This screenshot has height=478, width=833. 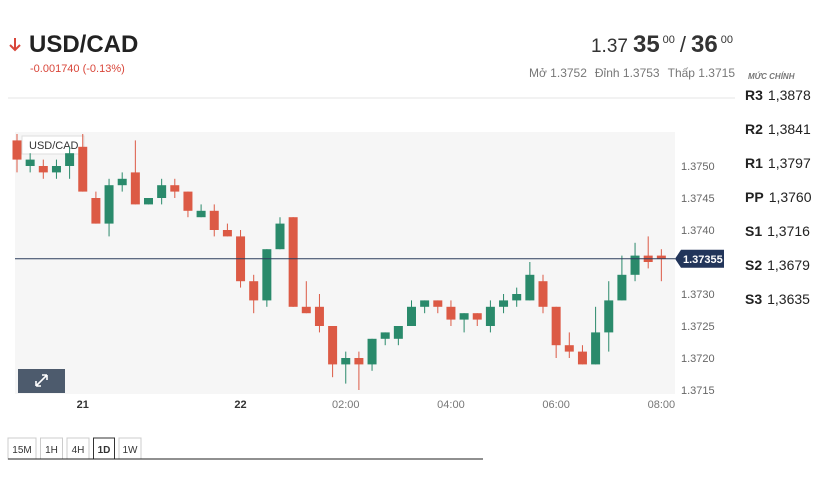 I want to click on stat-open: Mở 1.3752, so click(x=558, y=73).